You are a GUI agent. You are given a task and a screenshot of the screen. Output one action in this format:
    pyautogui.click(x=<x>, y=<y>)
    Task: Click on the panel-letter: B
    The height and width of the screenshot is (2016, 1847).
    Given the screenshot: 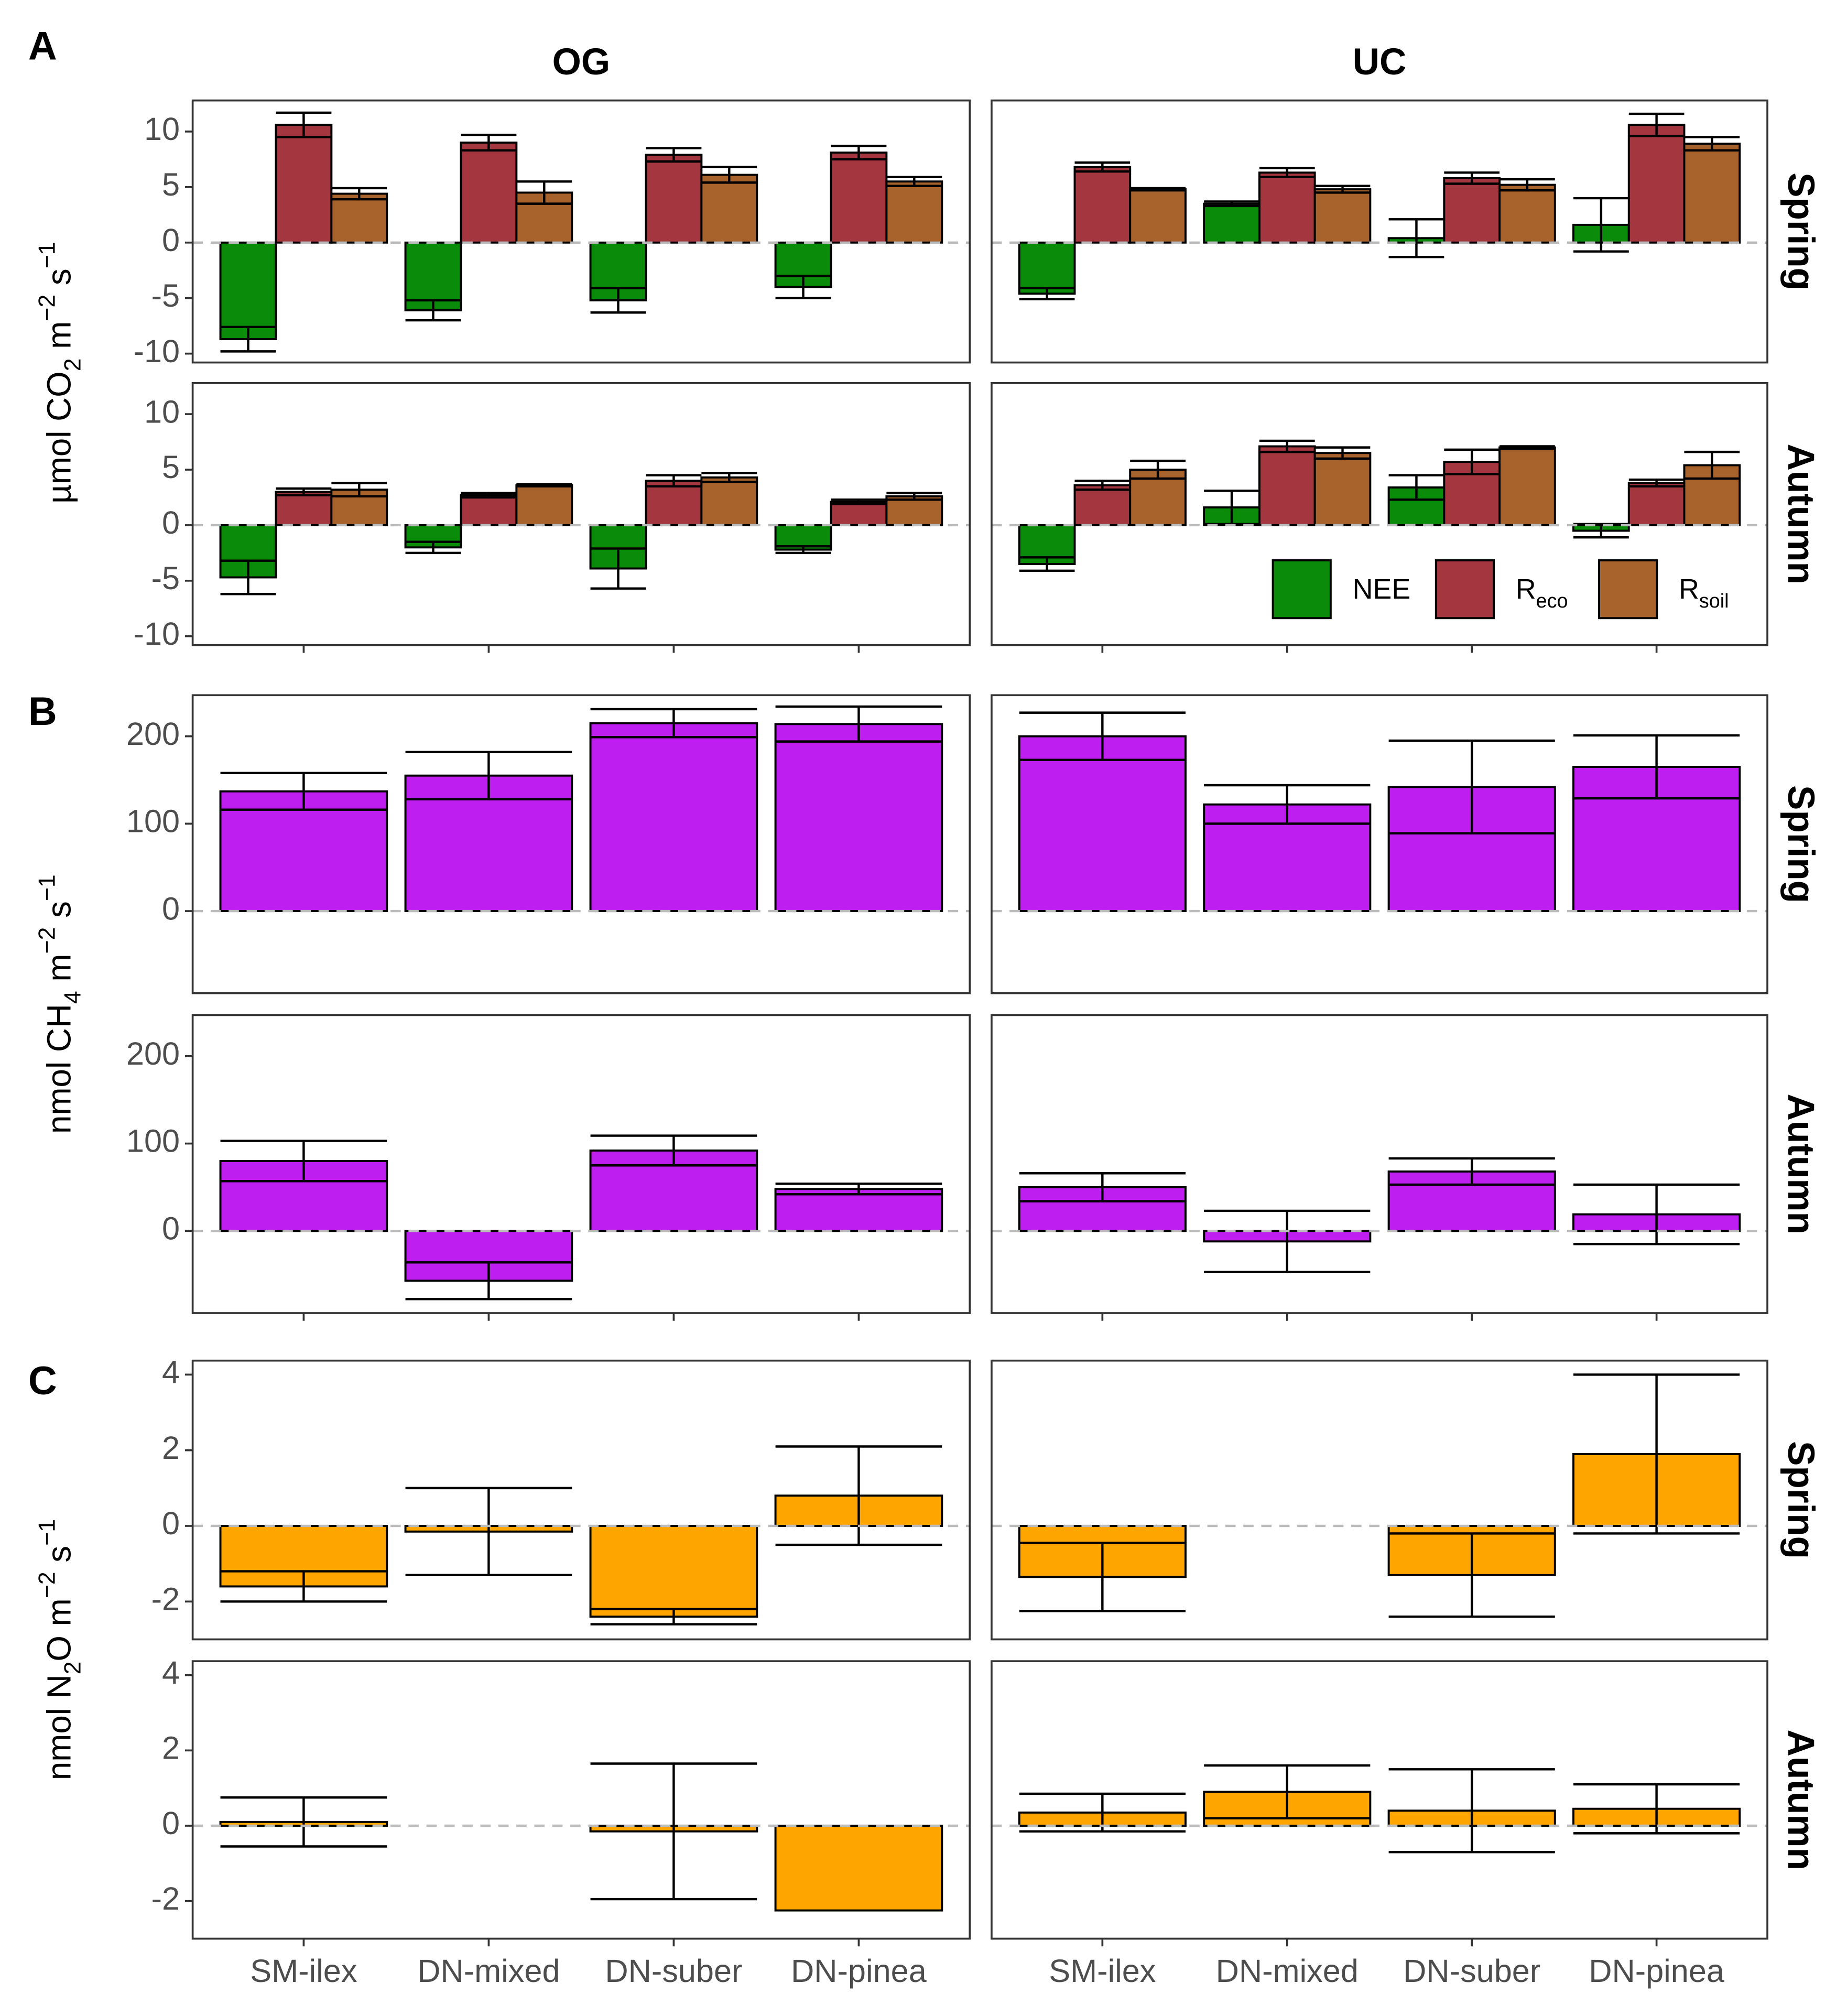 What is the action you would take?
    pyautogui.click(x=43, y=711)
    